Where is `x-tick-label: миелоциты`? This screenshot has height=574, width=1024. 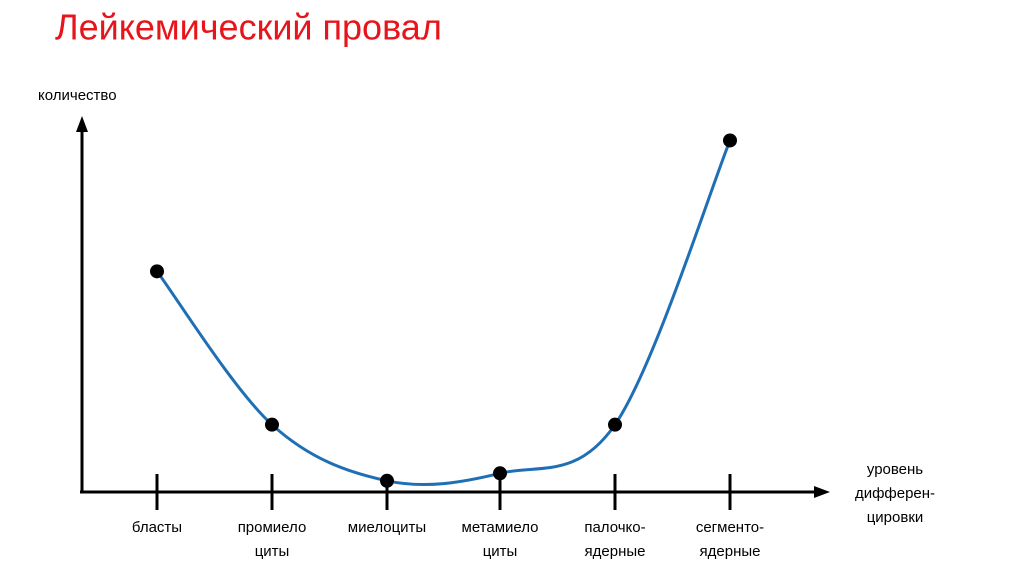 x-tick-label: миелоциты is located at coordinates (387, 527).